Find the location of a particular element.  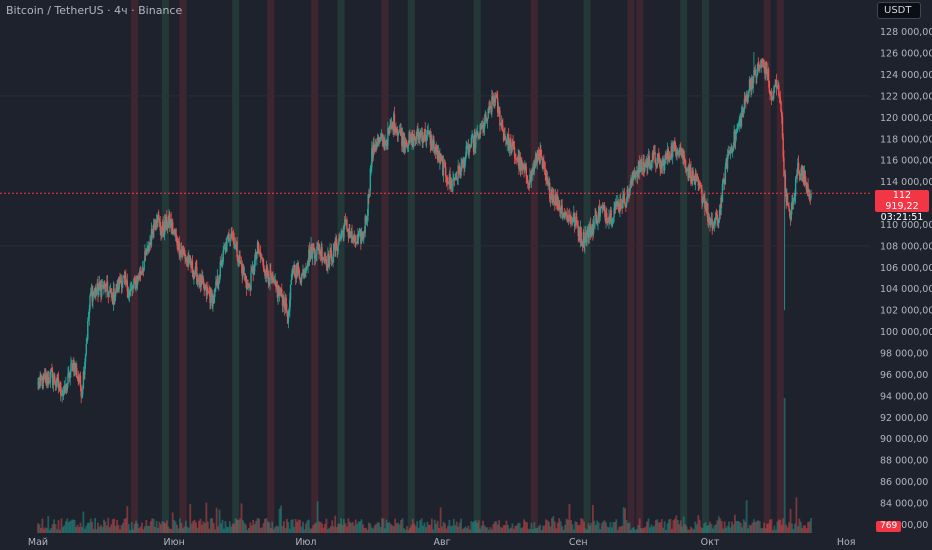

currency-button: USDT is located at coordinates (899, 10).